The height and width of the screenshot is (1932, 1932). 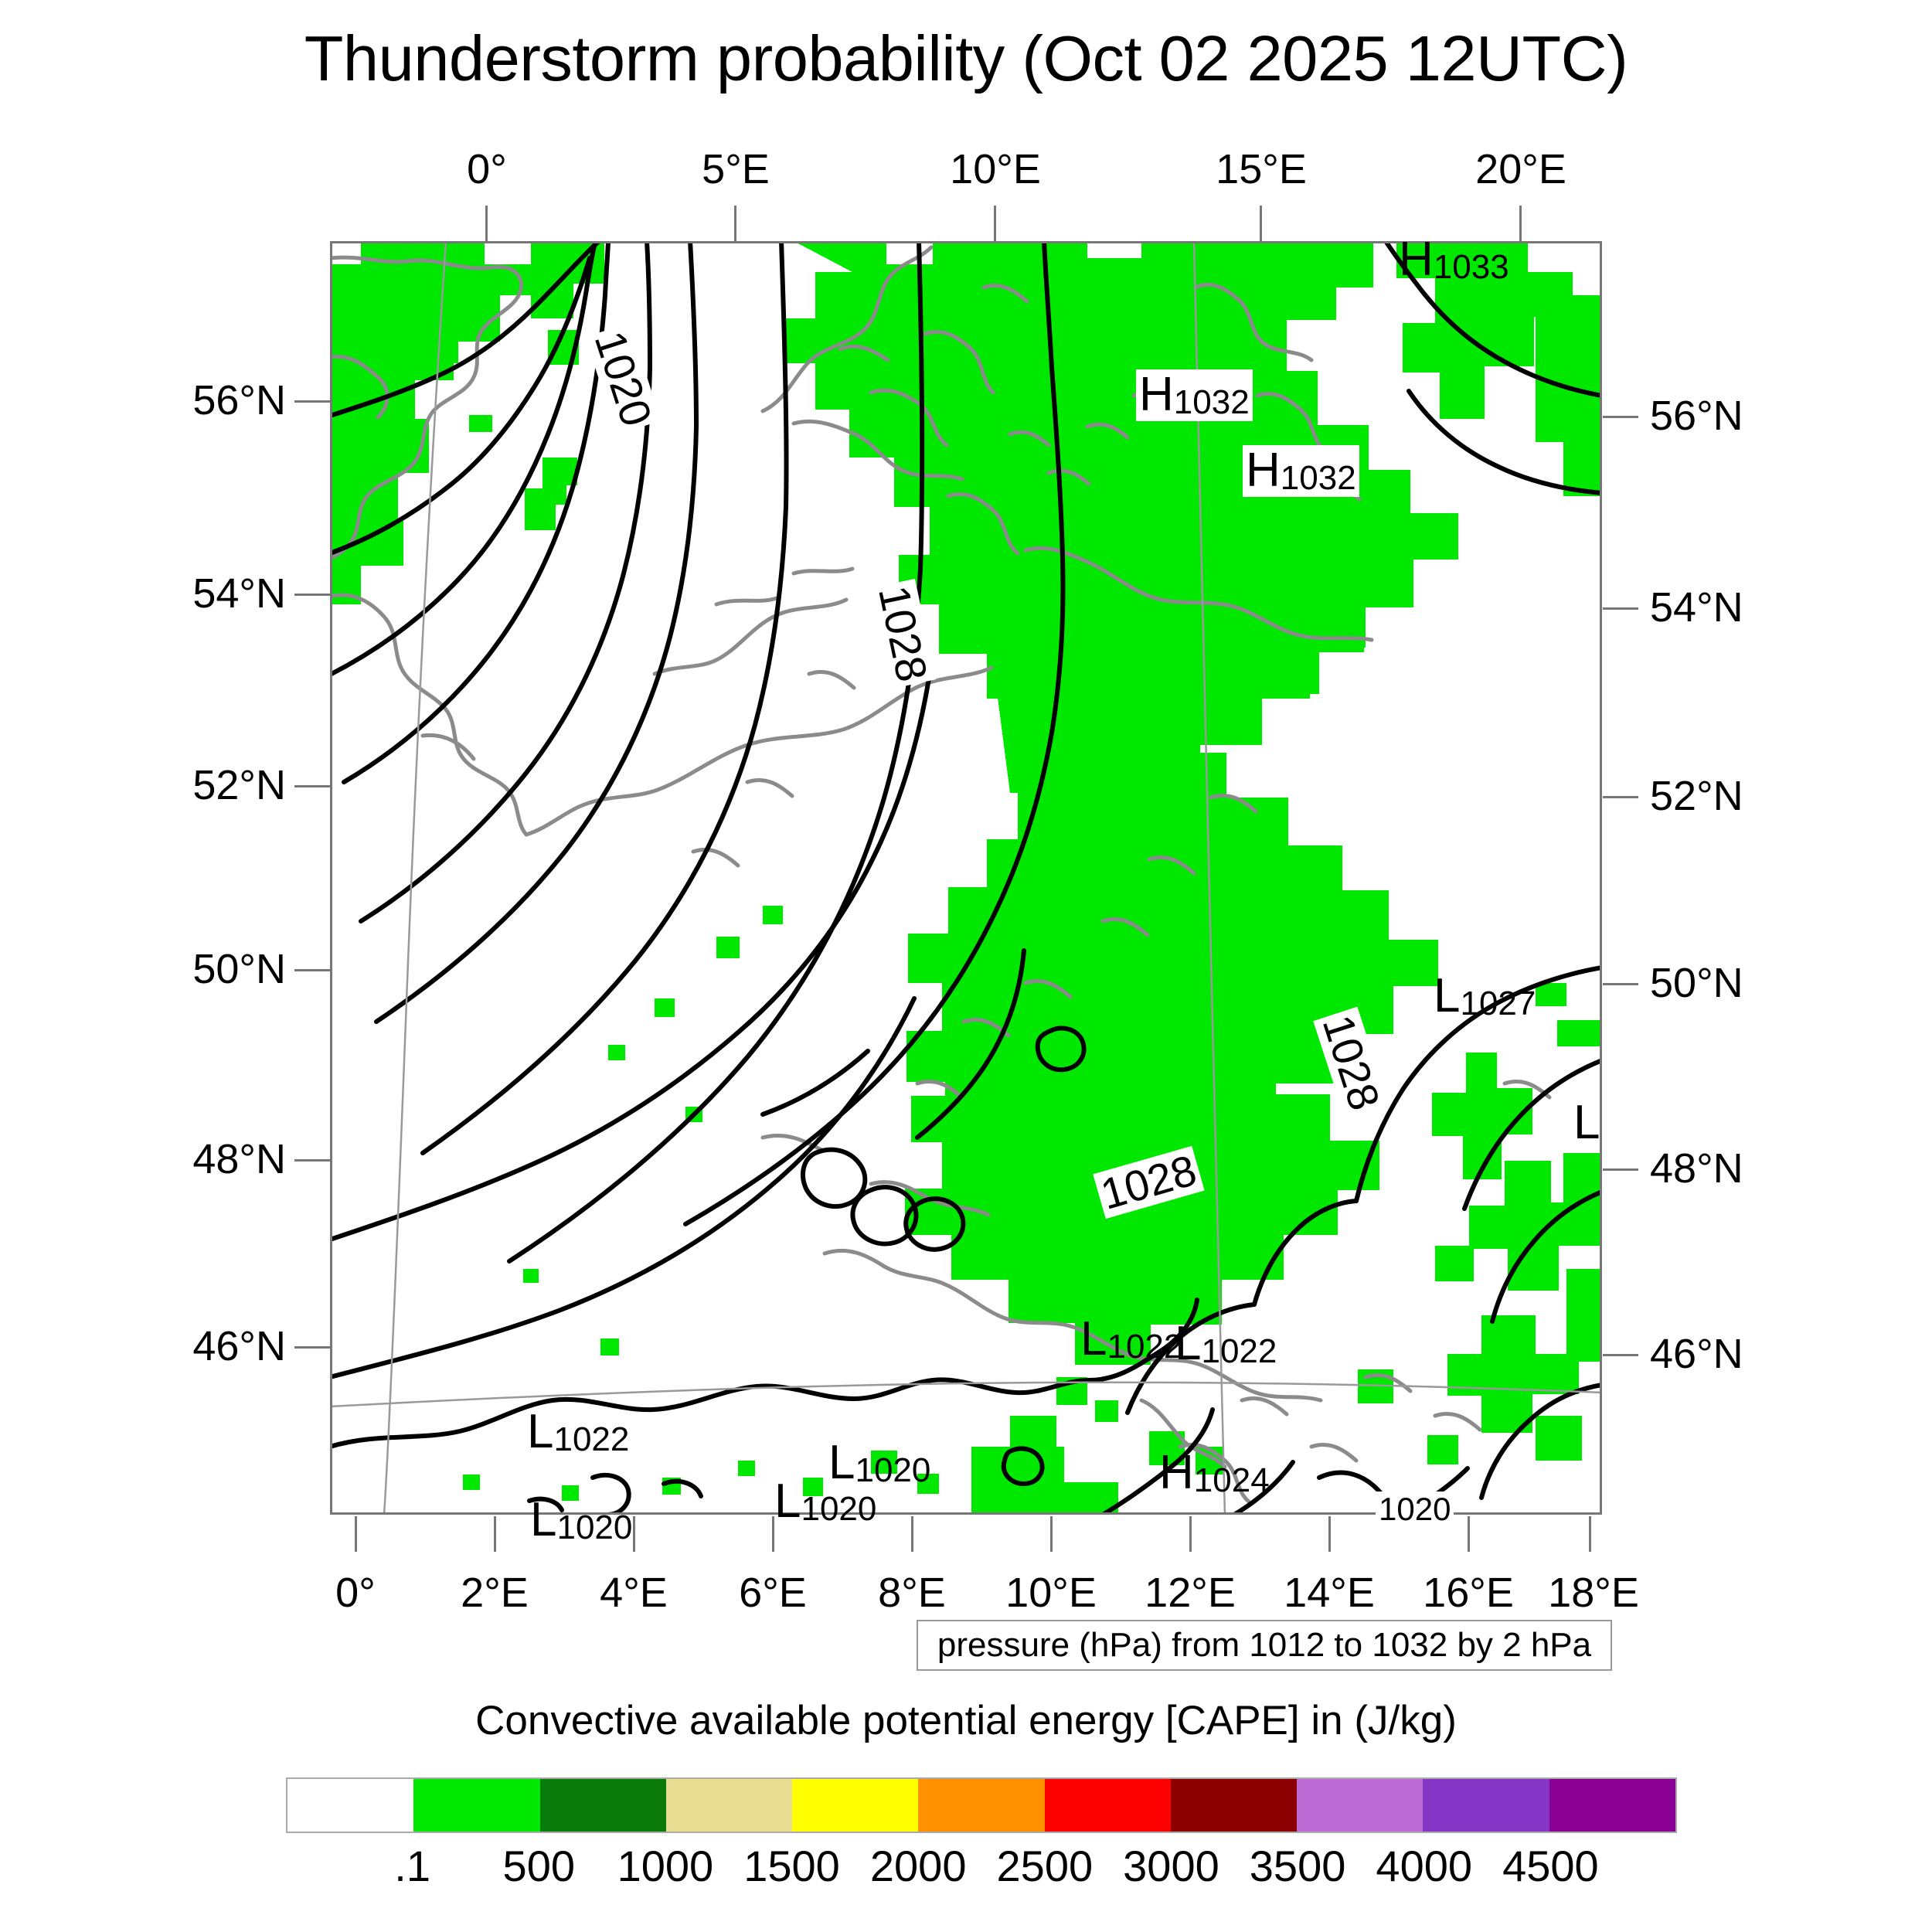 What do you see at coordinates (736, 169) in the screenshot?
I see `lon-label-top-1: 5°E` at bounding box center [736, 169].